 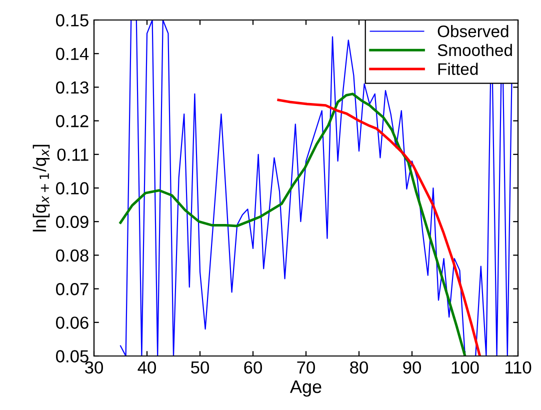 What do you see at coordinates (465, 367) in the screenshot?
I see `x-tick-label: 100` at bounding box center [465, 367].